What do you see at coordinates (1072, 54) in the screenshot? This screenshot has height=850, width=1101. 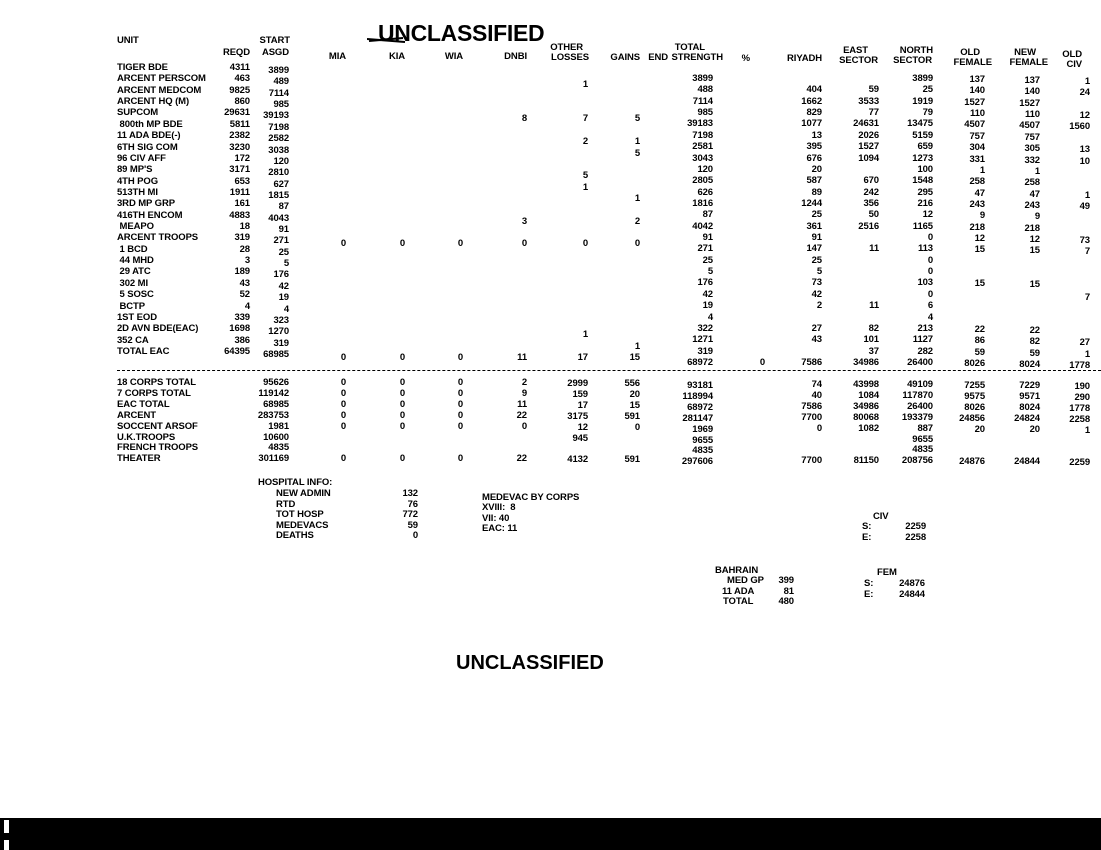 I see `column-header-oldciv1: OLD` at bounding box center [1072, 54].